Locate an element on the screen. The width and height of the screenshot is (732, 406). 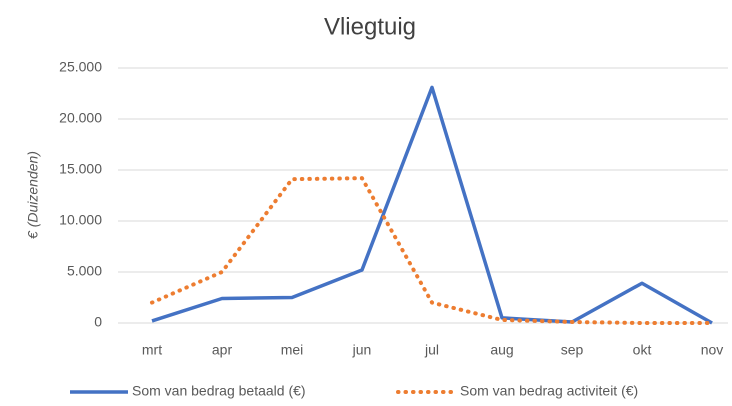
x-tick-label: okt is located at coordinates (642, 350).